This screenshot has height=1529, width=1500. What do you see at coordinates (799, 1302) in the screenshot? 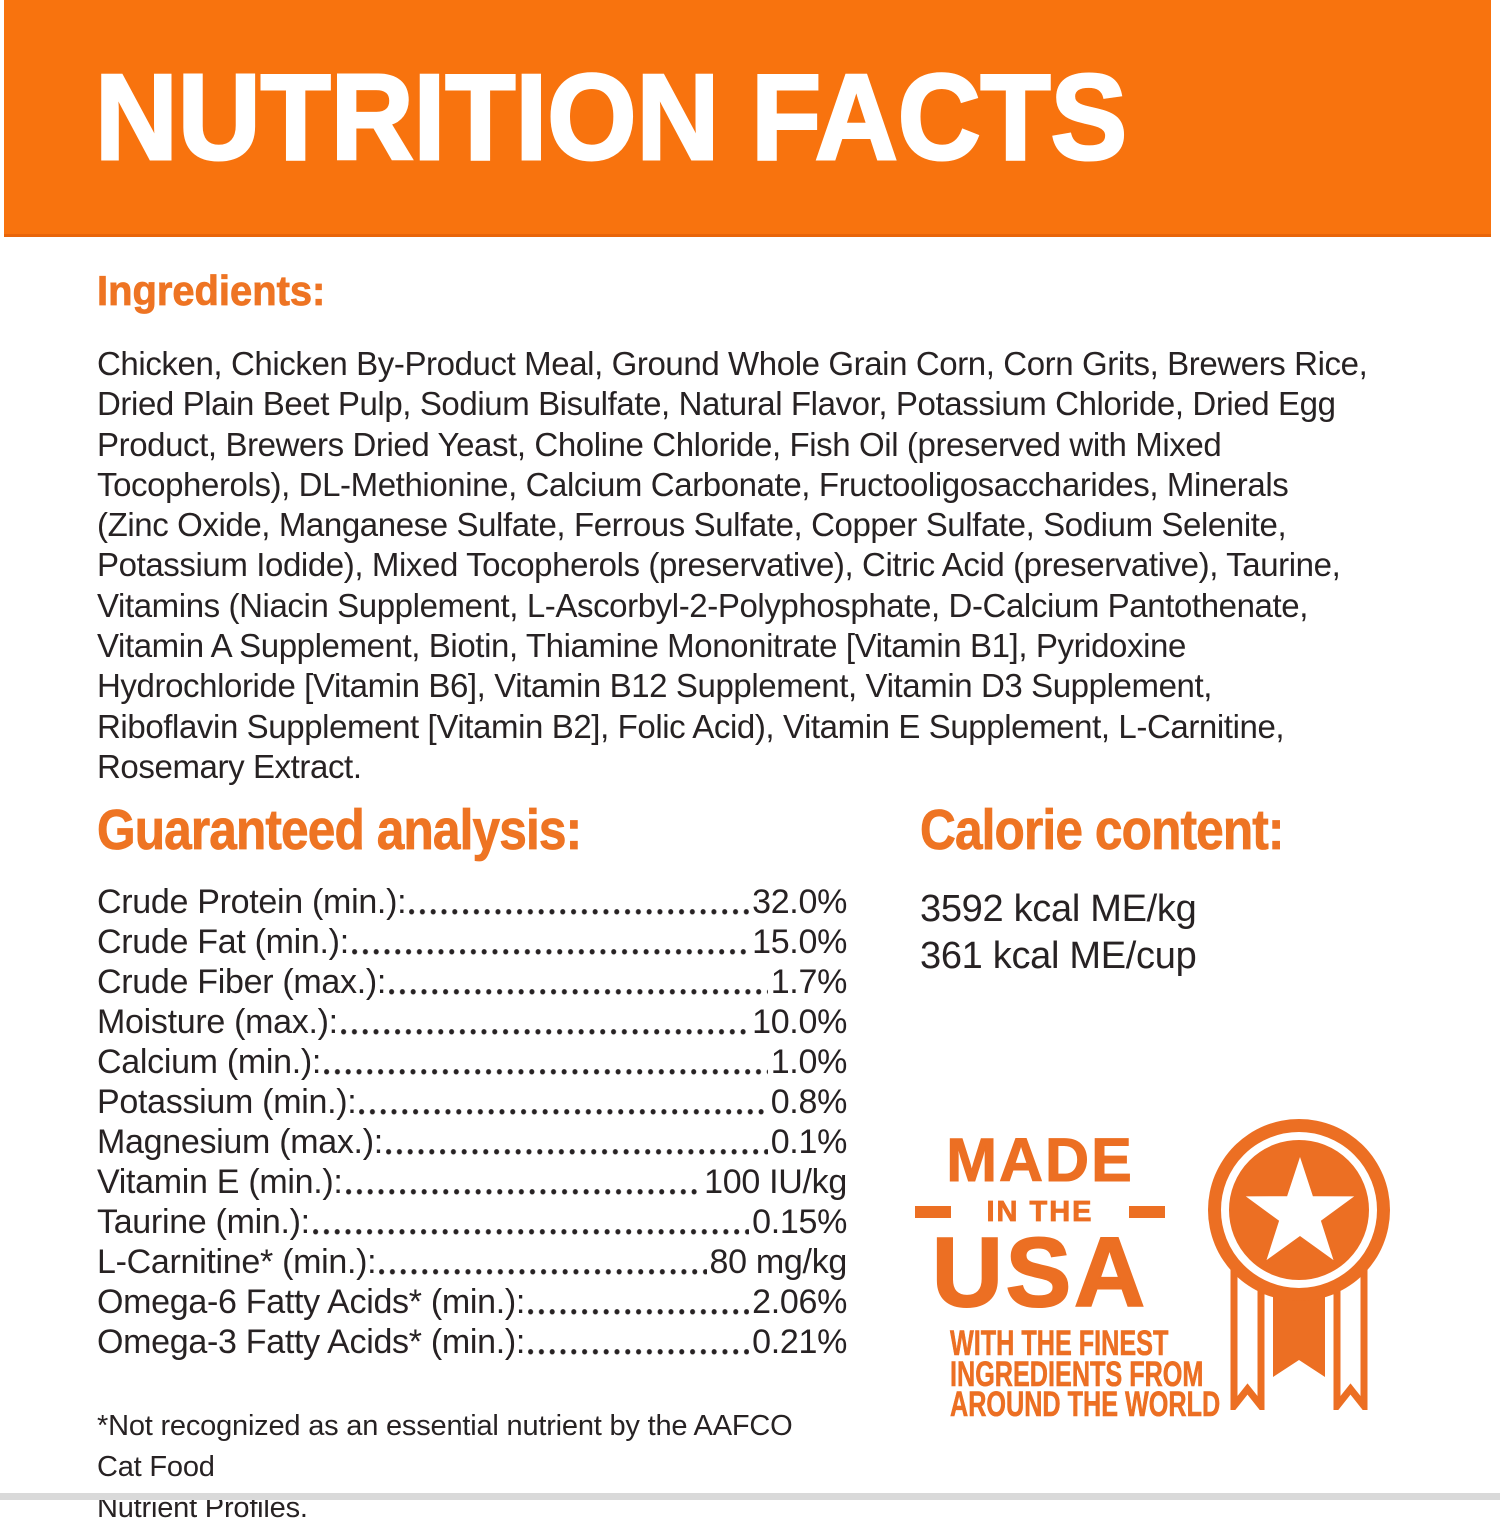
I see `nutrient-value: 2.06%` at bounding box center [799, 1302].